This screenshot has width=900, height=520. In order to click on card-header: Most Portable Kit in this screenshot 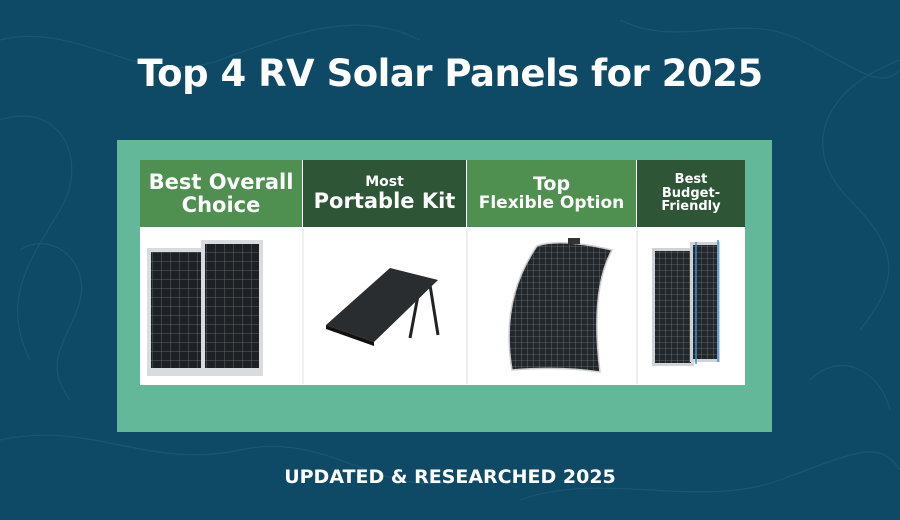, I will do `click(384, 193)`.